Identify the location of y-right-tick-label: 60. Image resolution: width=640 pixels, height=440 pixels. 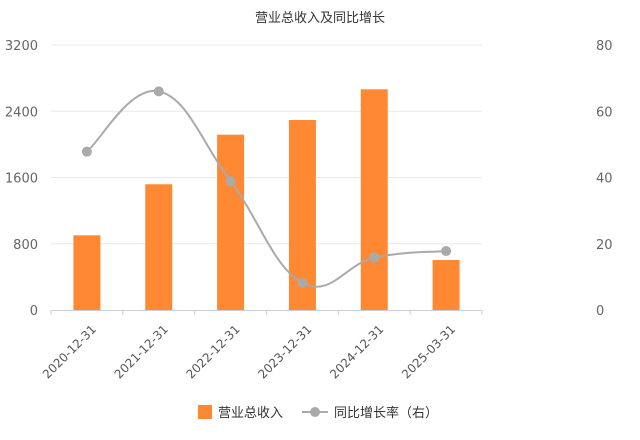
(604, 112).